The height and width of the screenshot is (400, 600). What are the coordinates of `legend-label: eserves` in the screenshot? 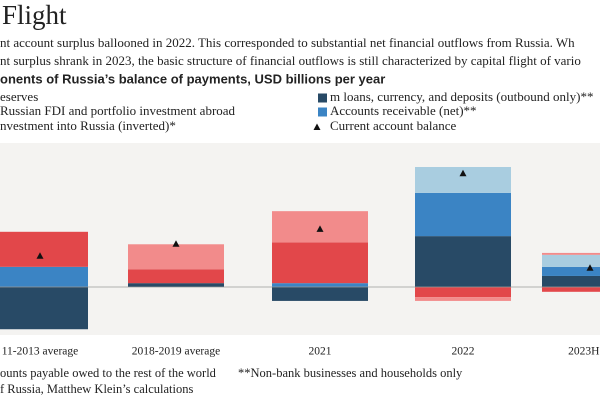 It's located at (19, 96).